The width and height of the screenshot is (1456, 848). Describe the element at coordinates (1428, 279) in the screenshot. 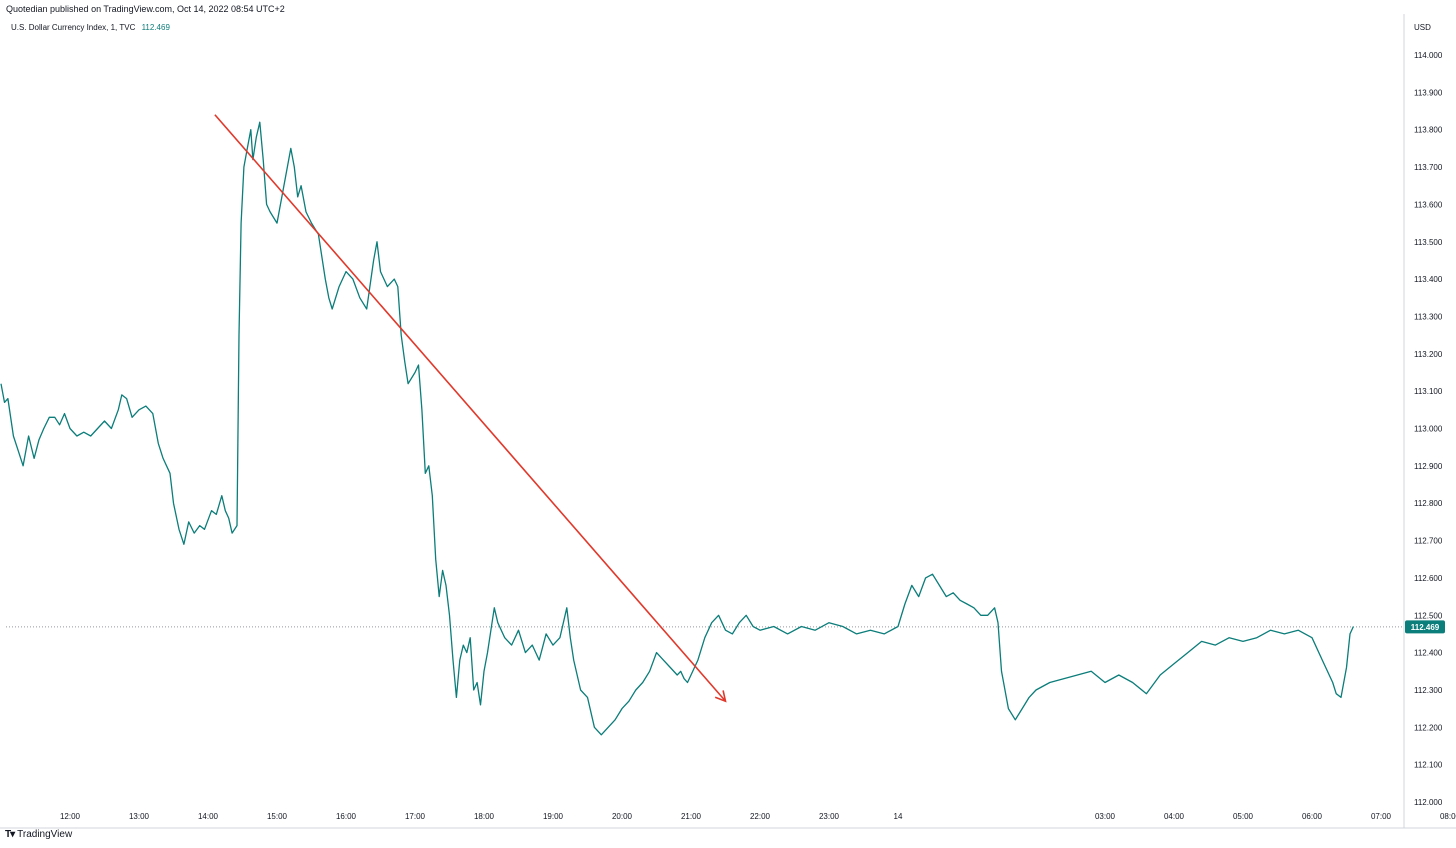

I see `y-tick-label: 113.400` at that location.